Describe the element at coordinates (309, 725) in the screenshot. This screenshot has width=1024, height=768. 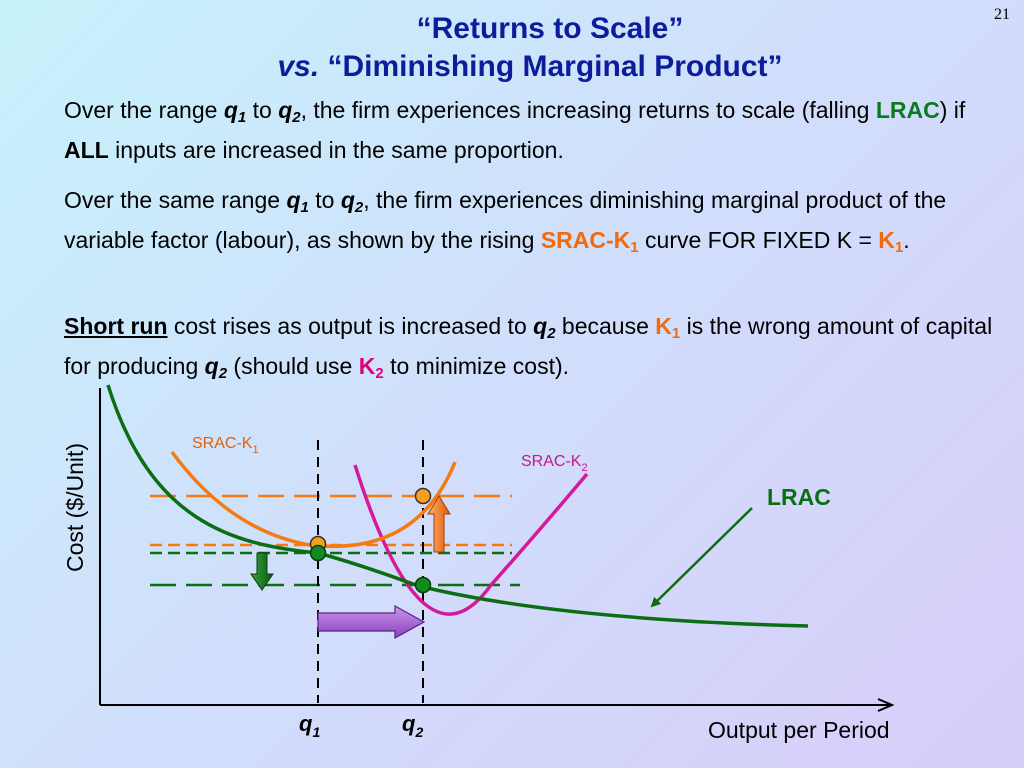
I see `q1-label: q1` at that location.